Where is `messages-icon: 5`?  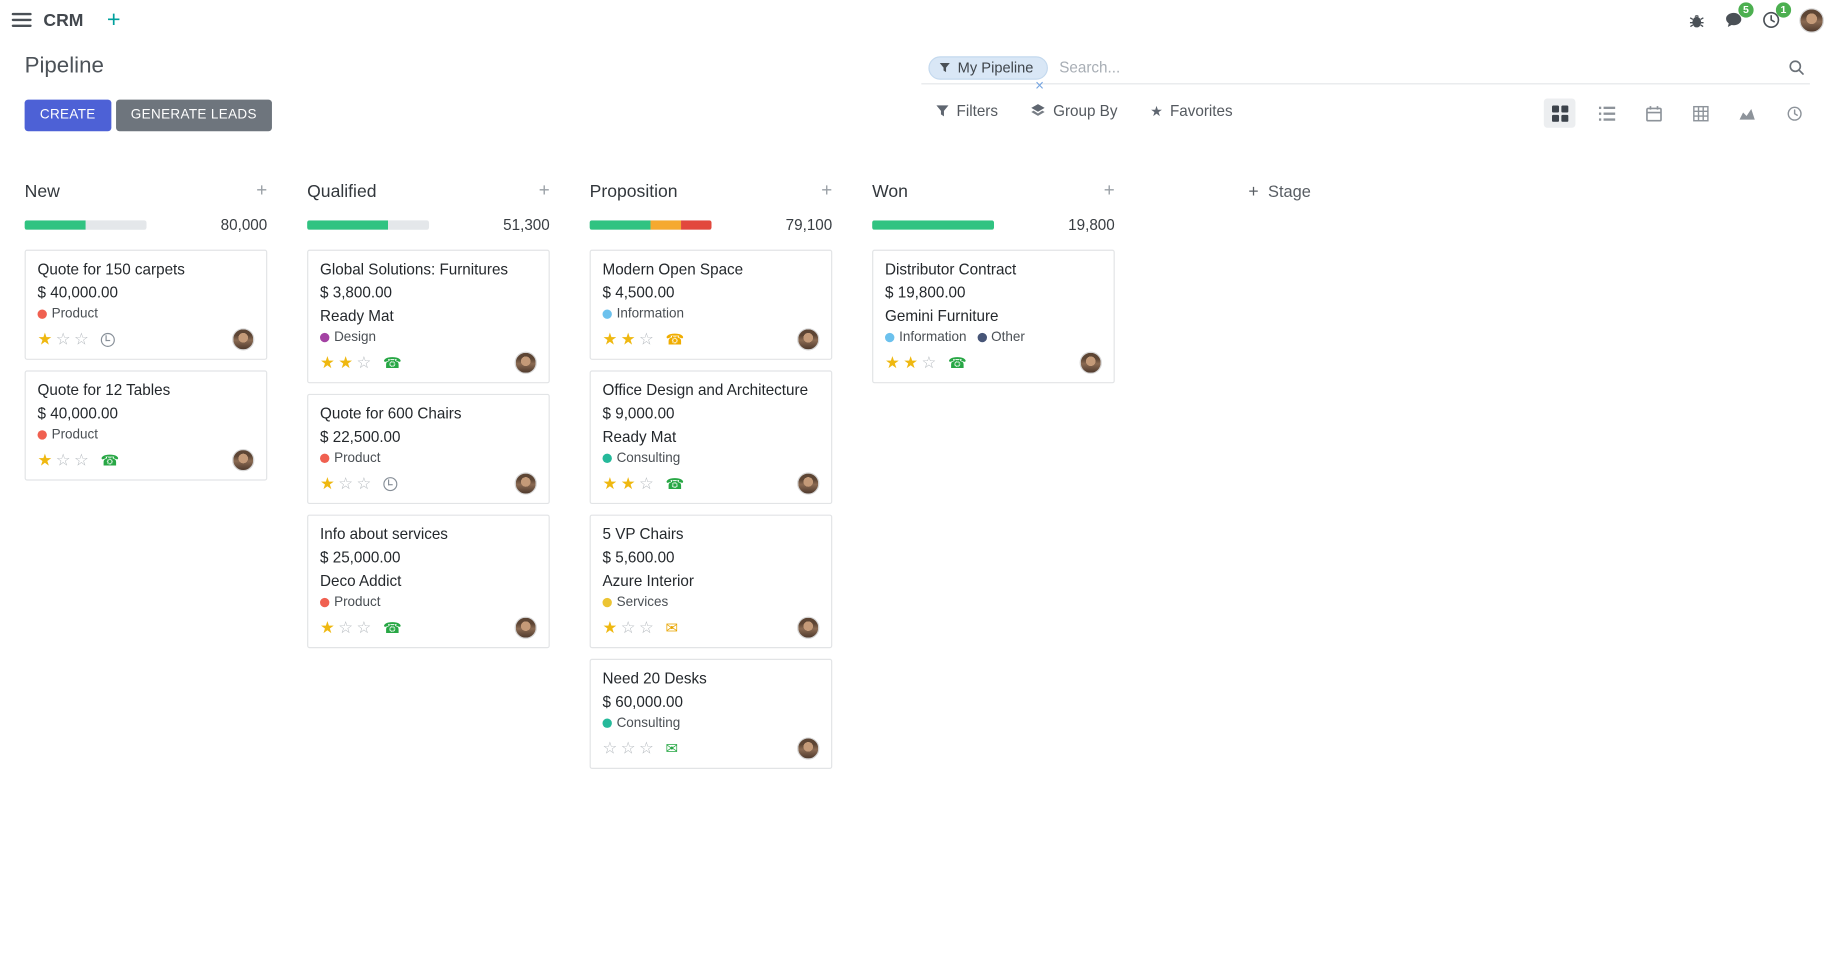
messages-icon: 5 is located at coordinates (1739, 16).